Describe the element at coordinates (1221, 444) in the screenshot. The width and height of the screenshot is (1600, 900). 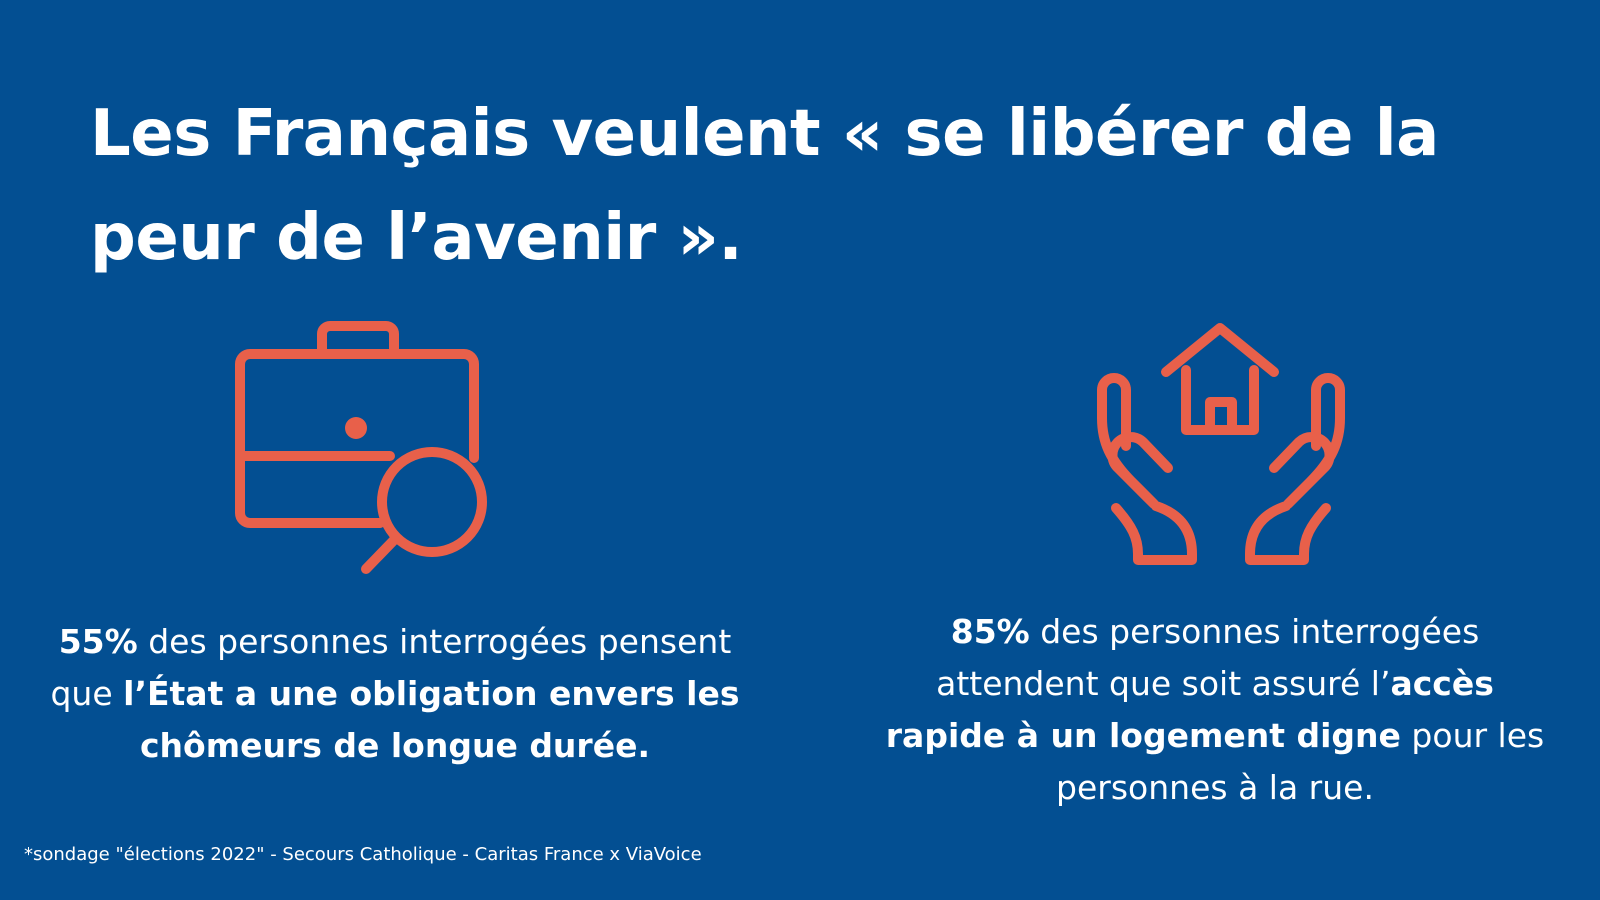
I see `hands-house-icon` at that location.